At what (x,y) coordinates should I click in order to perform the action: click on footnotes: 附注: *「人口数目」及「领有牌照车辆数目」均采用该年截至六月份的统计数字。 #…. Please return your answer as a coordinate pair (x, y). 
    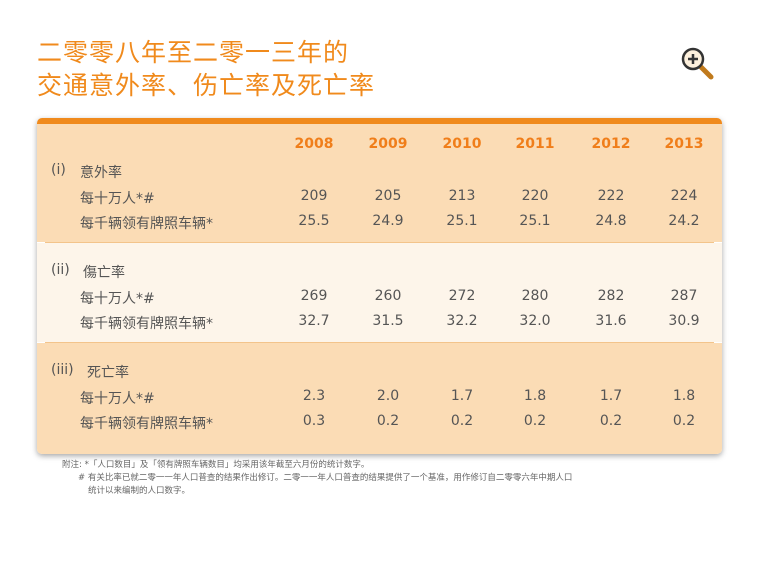
    Looking at the image, I should click on (317, 478).